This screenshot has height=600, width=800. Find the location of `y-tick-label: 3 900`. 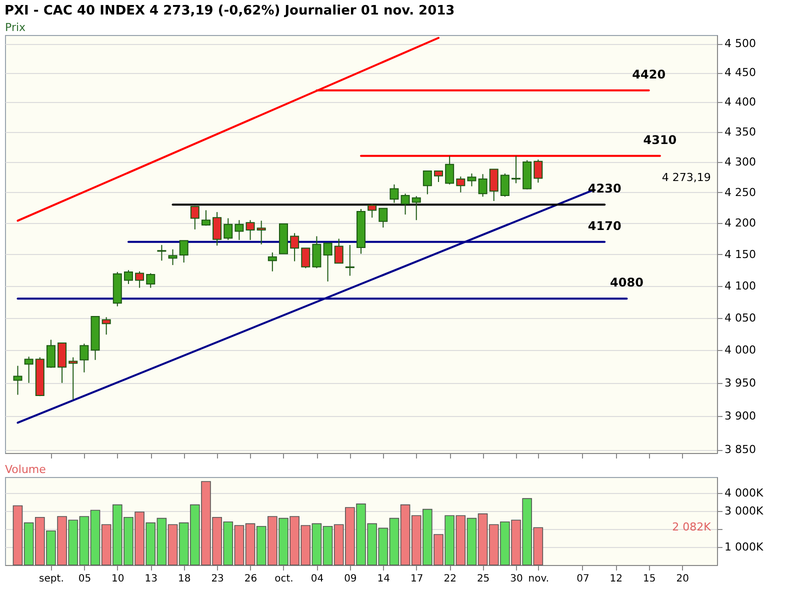

y-tick-label: 3 900 is located at coordinates (740, 416).